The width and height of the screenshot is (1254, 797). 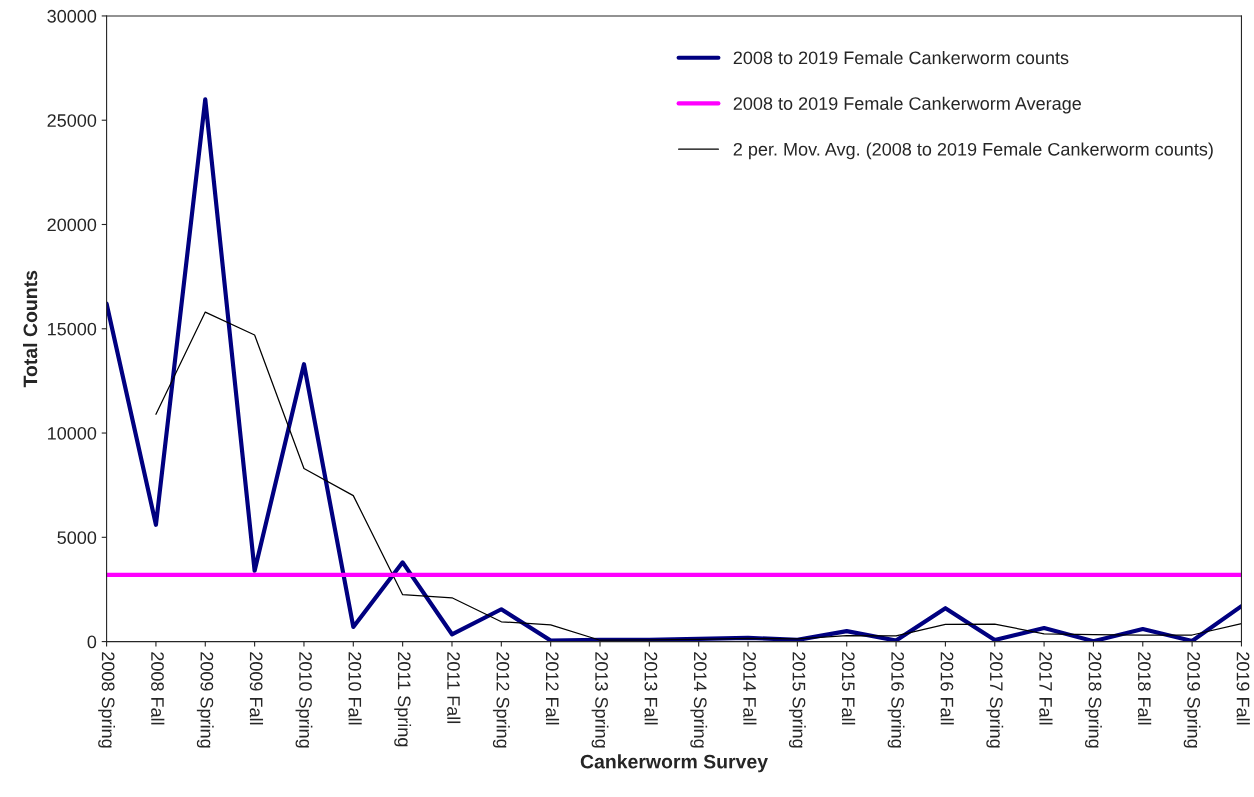 What do you see at coordinates (72, 433) in the screenshot?
I see `y-tick-label: 10000` at bounding box center [72, 433].